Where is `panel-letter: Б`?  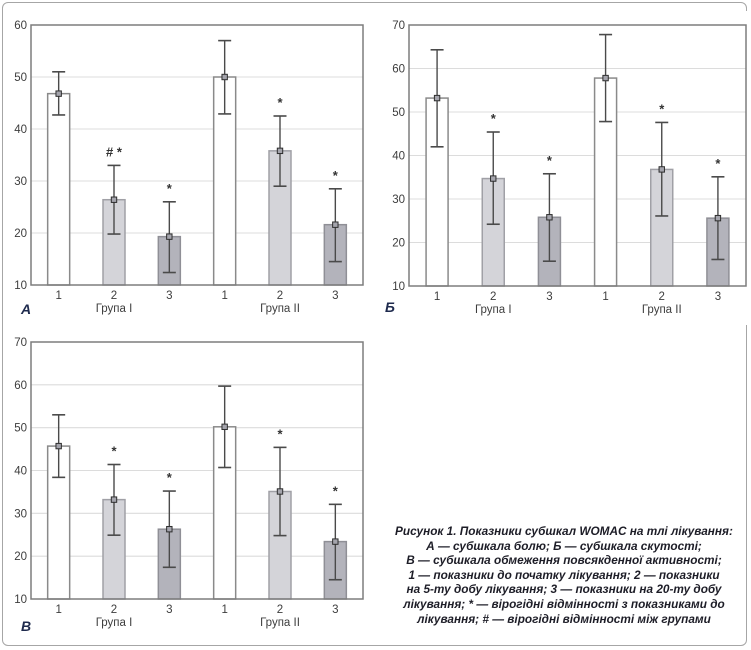 panel-letter: Б is located at coordinates (390, 307).